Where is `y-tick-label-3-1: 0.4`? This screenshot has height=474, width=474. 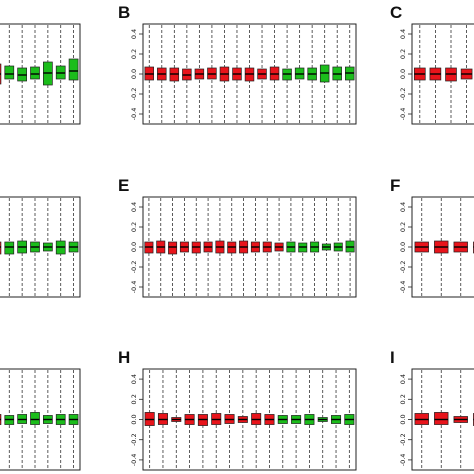 y-tick-label-3-1: 0.4 is located at coordinates (403, 34).